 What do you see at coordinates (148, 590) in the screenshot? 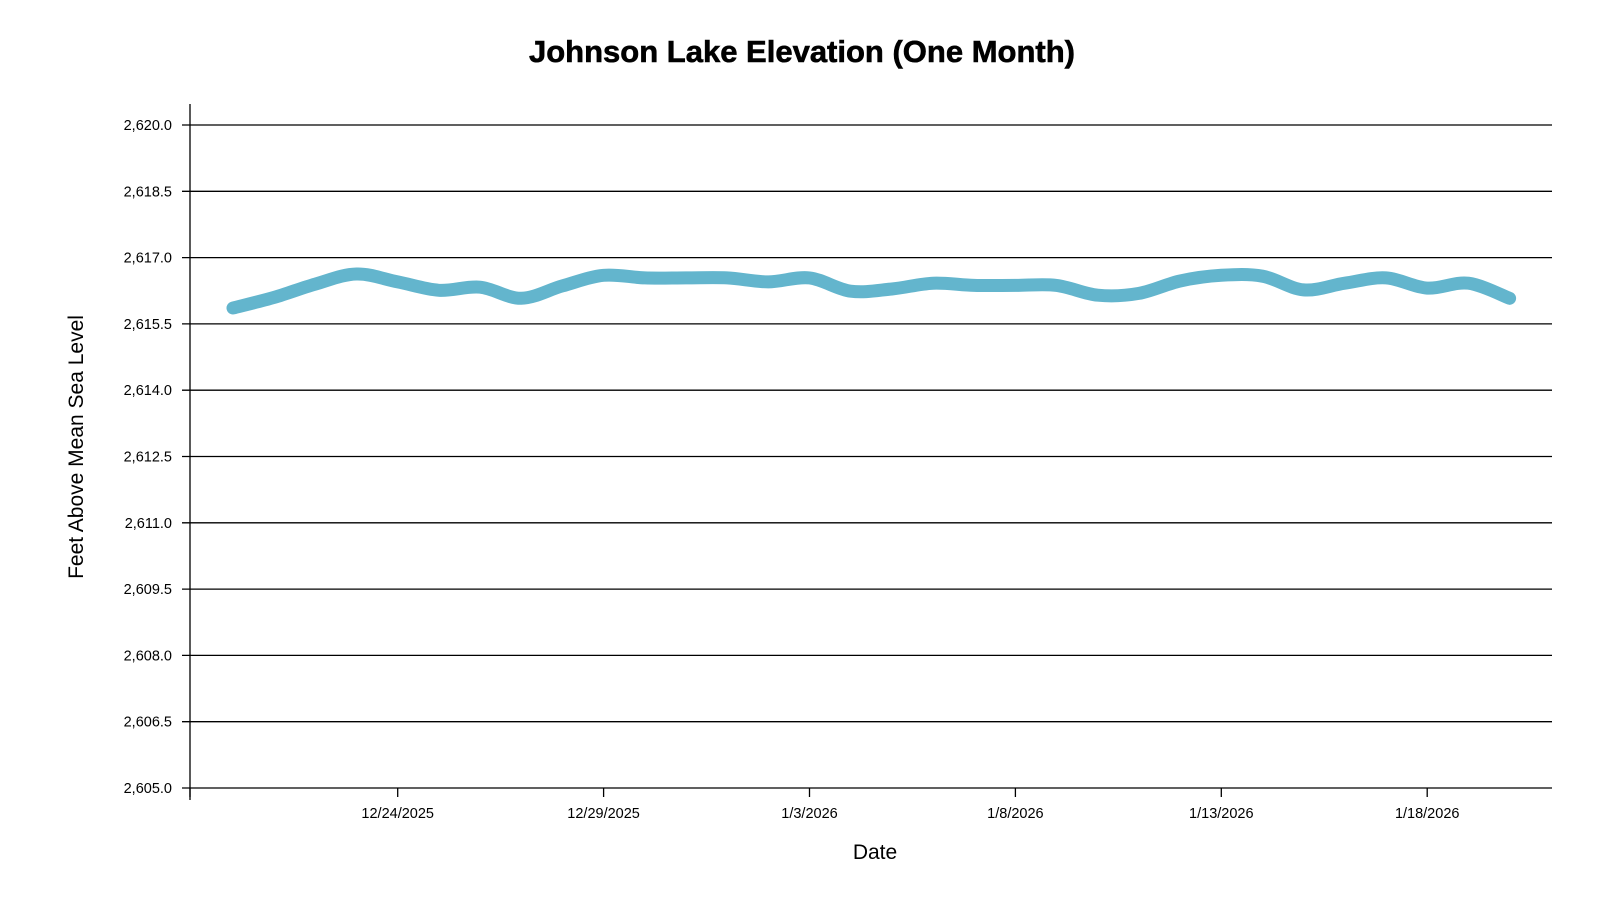
I see `y-tick-label: 2,609.5` at bounding box center [148, 590].